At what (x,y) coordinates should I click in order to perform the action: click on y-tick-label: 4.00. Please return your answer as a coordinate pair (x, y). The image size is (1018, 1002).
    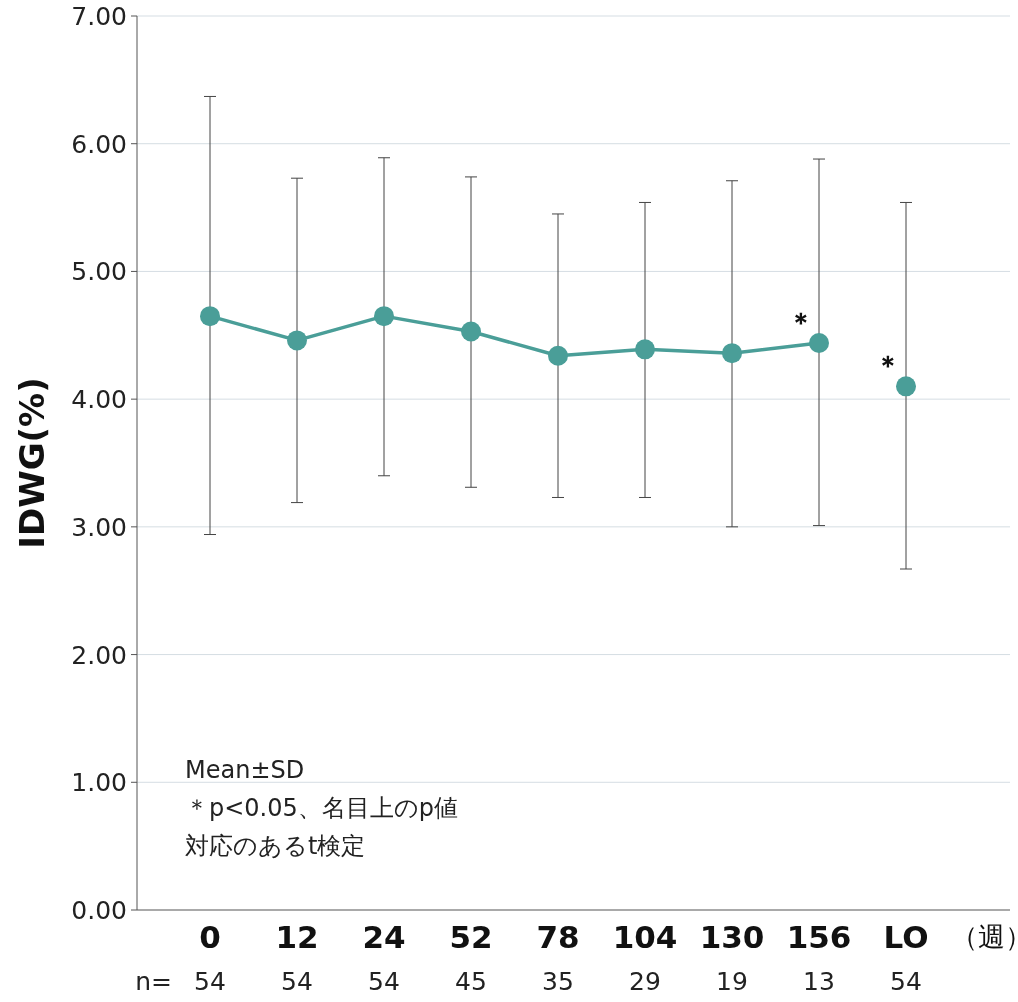
    Looking at the image, I should click on (99, 400).